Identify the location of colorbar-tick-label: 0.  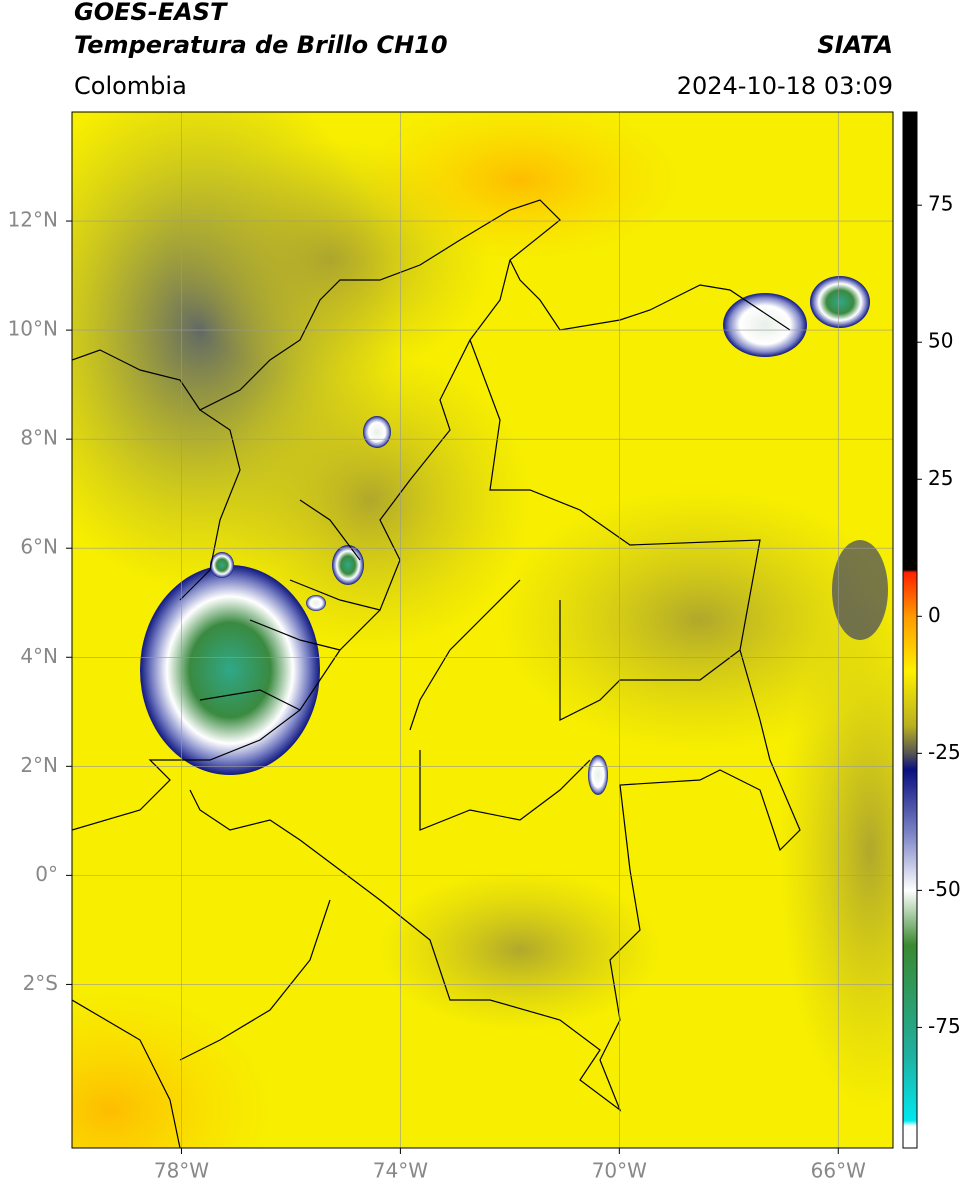
(934, 615).